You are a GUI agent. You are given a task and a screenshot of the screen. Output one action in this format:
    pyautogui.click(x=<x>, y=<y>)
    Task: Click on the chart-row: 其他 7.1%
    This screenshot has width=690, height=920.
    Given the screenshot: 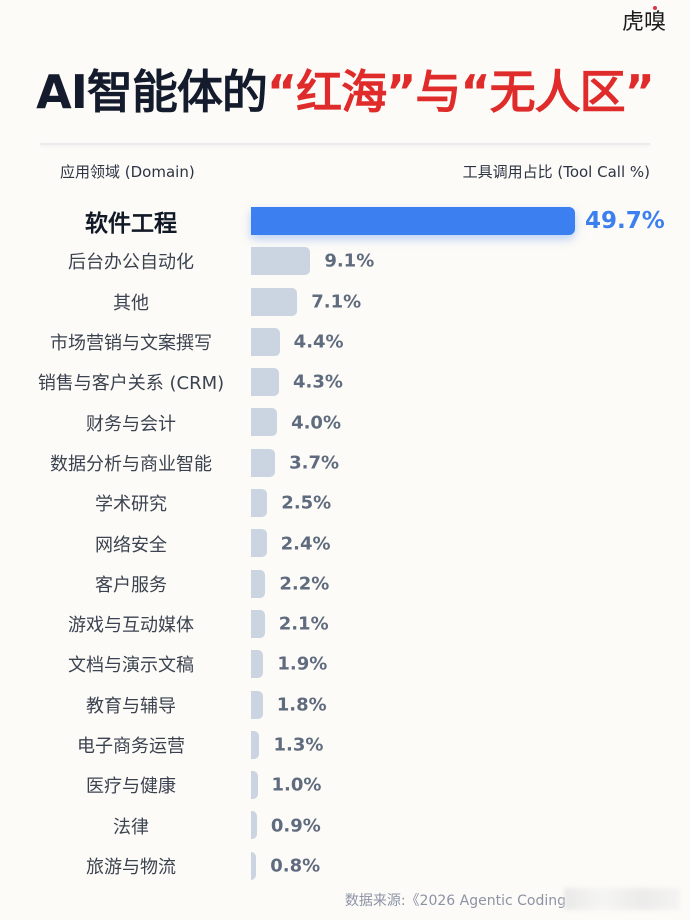 What is the action you would take?
    pyautogui.click(x=345, y=302)
    